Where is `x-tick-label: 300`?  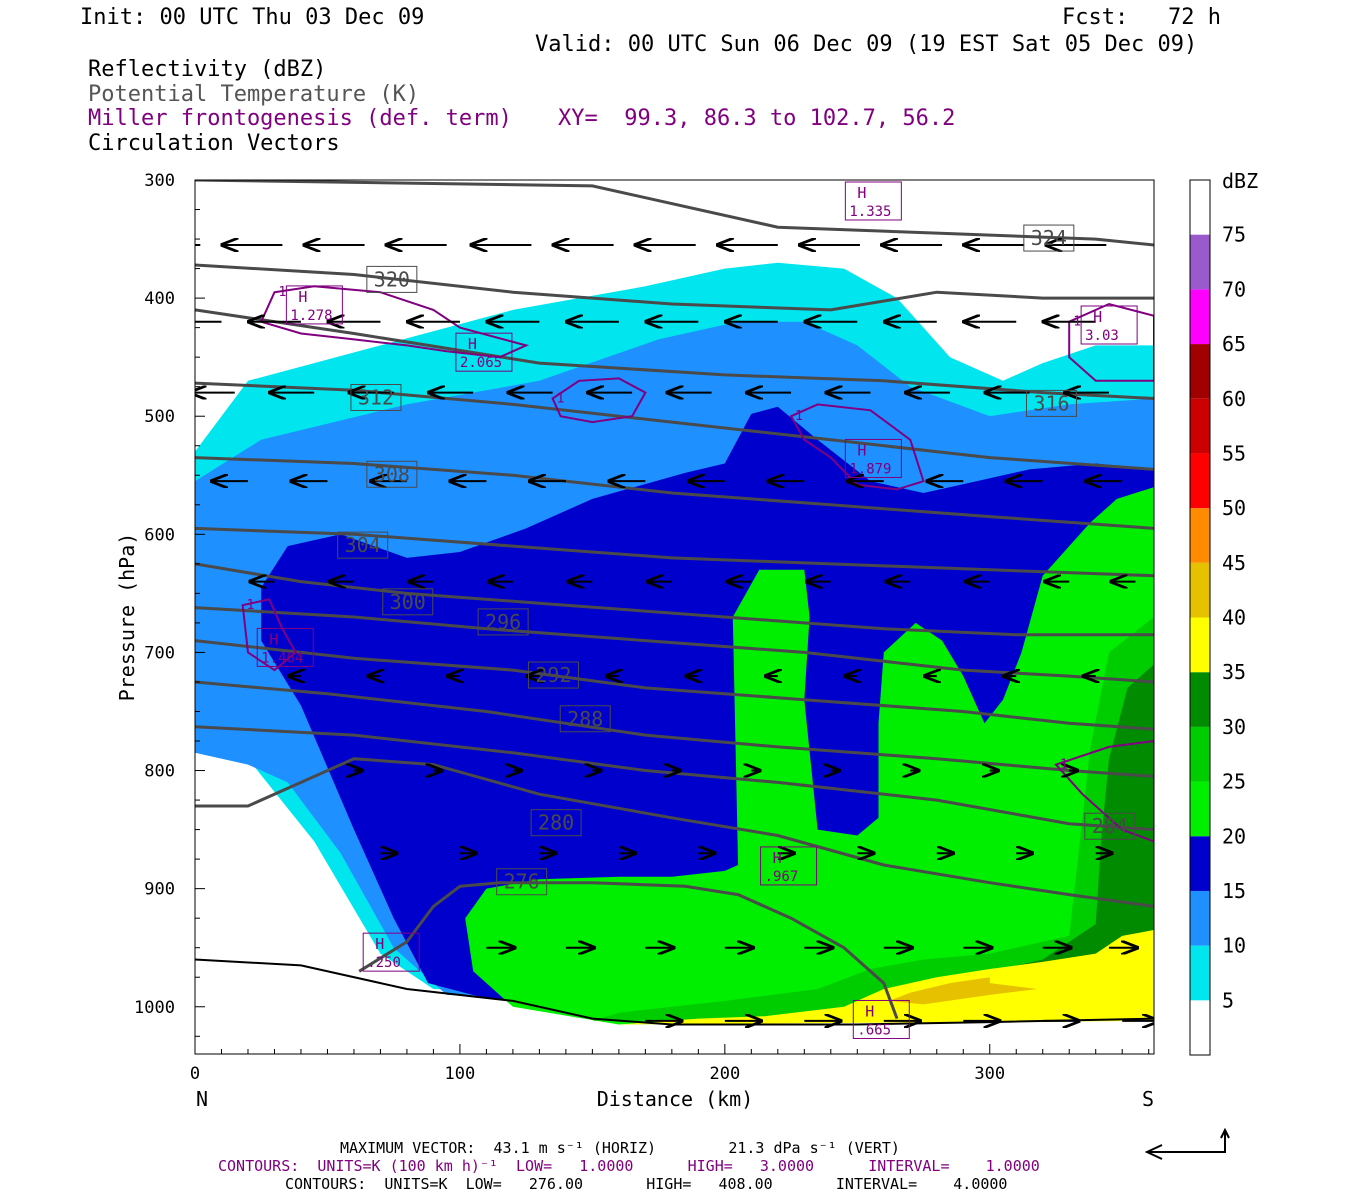
x-tick-label: 300 is located at coordinates (989, 1074).